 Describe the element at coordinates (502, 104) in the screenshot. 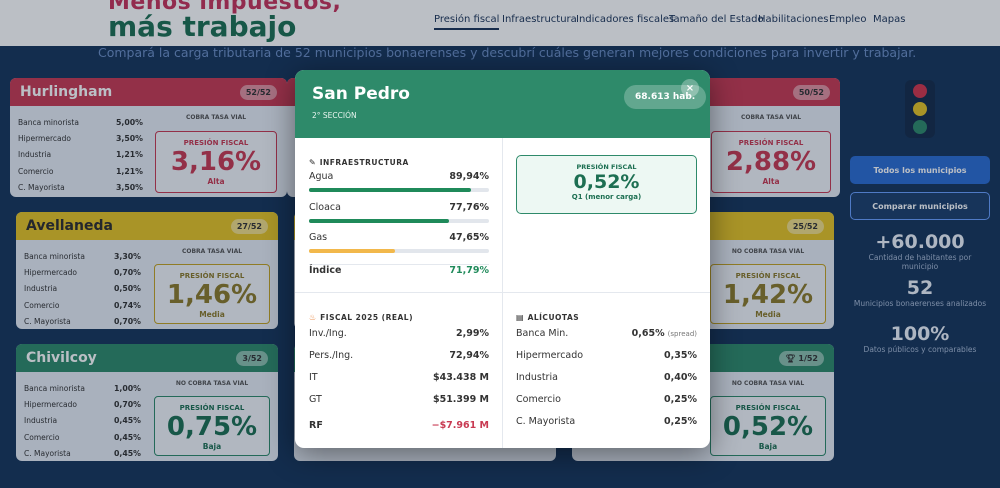

I see `modal-header: San Pedro 2° SECCIÓN 68.613 hab. ×` at that location.